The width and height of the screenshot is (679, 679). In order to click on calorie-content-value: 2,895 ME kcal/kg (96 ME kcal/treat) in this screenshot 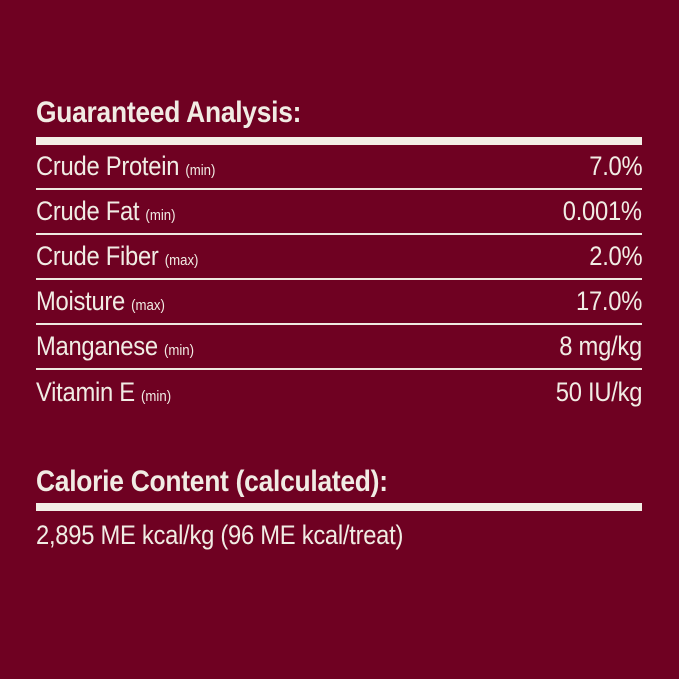, I will do `click(339, 535)`.